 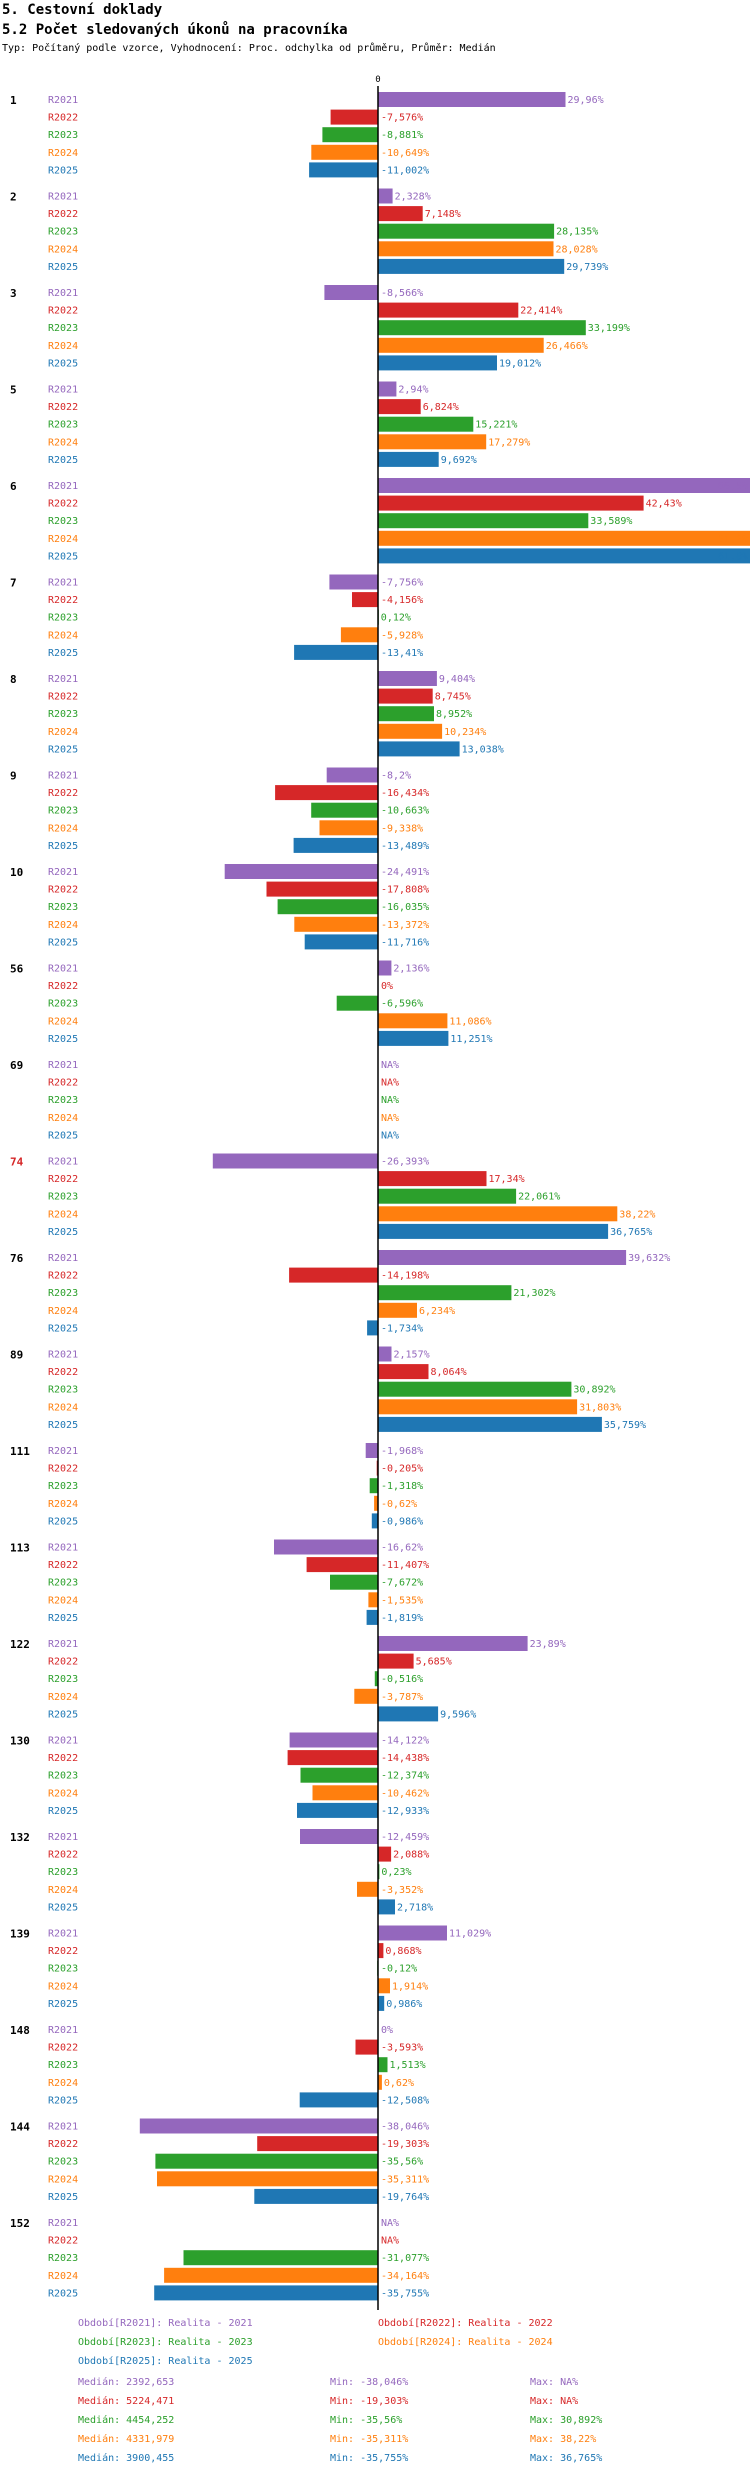 What do you see at coordinates (165, 2361) in the screenshot?
I see `legend-item: Období[R2025]: Realita - 2025` at bounding box center [165, 2361].